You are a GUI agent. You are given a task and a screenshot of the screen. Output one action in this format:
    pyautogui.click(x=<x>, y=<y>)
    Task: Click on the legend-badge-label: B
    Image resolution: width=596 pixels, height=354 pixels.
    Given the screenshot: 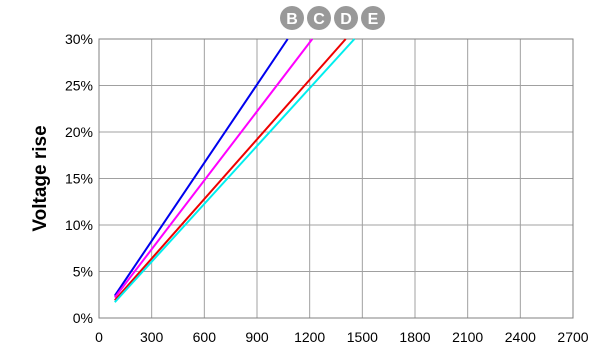 What is the action you would take?
    pyautogui.click(x=292, y=19)
    